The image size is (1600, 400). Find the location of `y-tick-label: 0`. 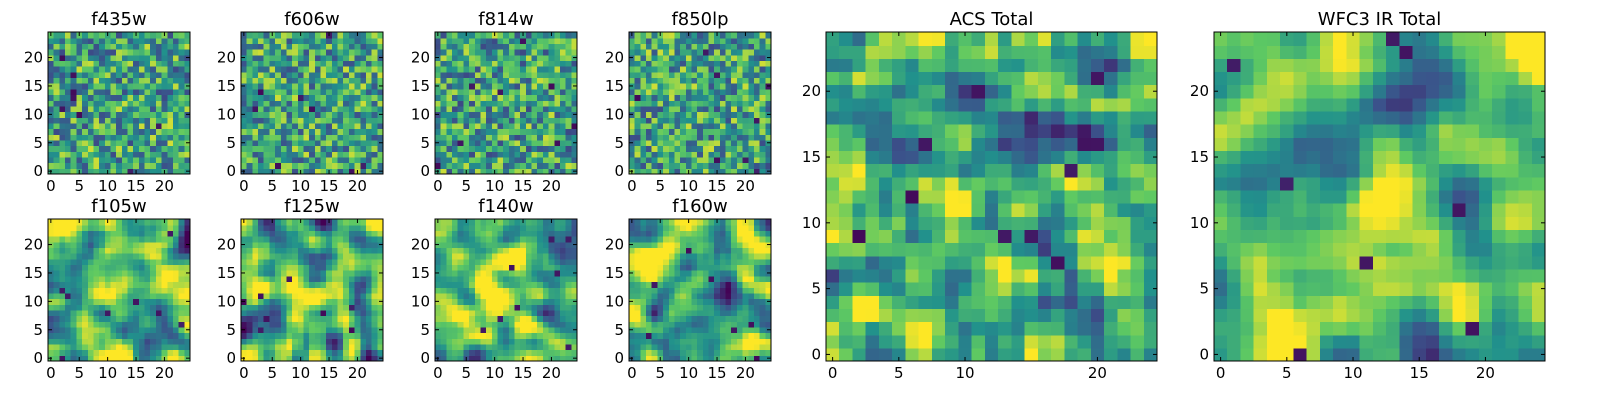

y-tick-label: 0 is located at coordinates (38, 358).